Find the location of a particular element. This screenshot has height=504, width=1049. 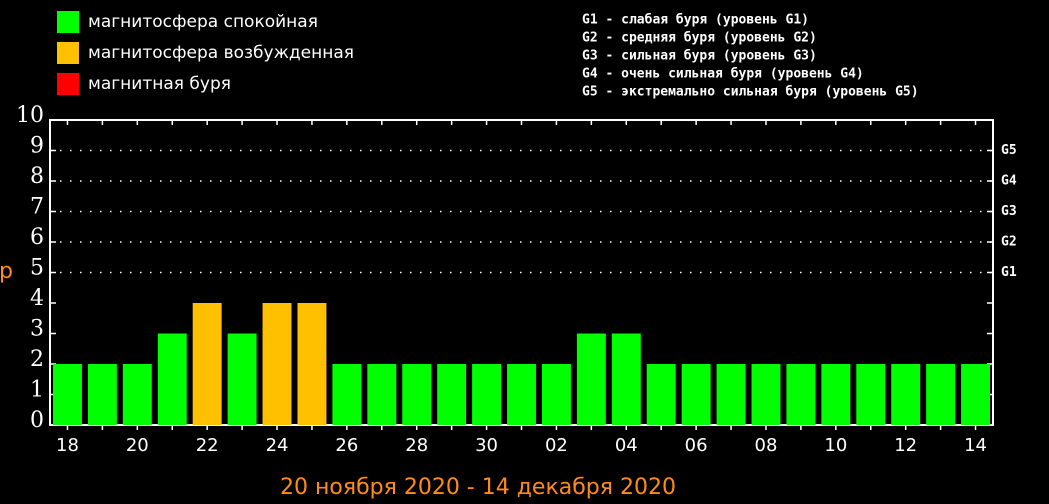

storm-level-text: G2 - средняя буря (уровень G2) is located at coordinates (699, 38).